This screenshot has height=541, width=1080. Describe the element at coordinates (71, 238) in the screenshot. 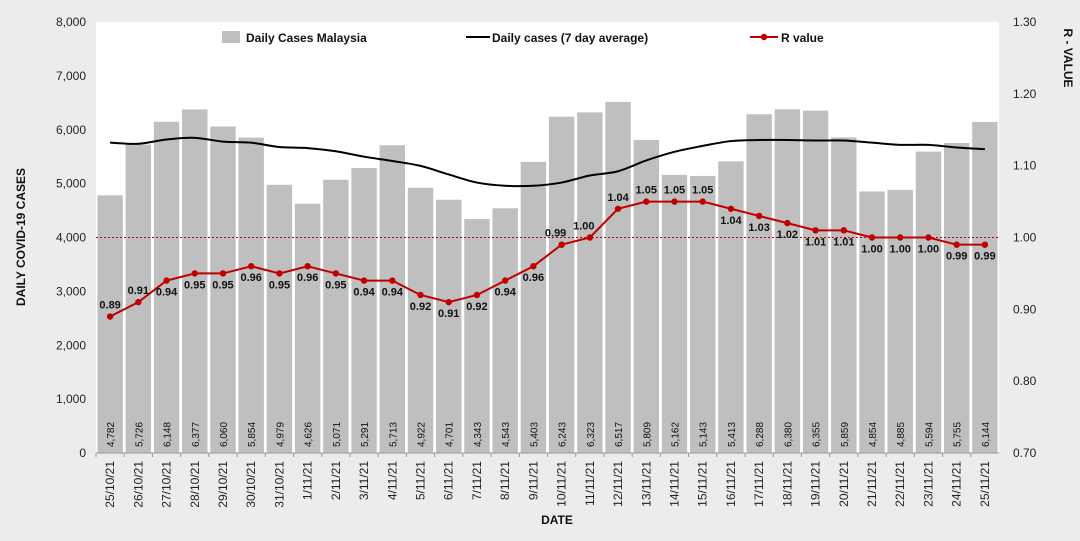

I see `y-tick-label: 4,000` at that location.